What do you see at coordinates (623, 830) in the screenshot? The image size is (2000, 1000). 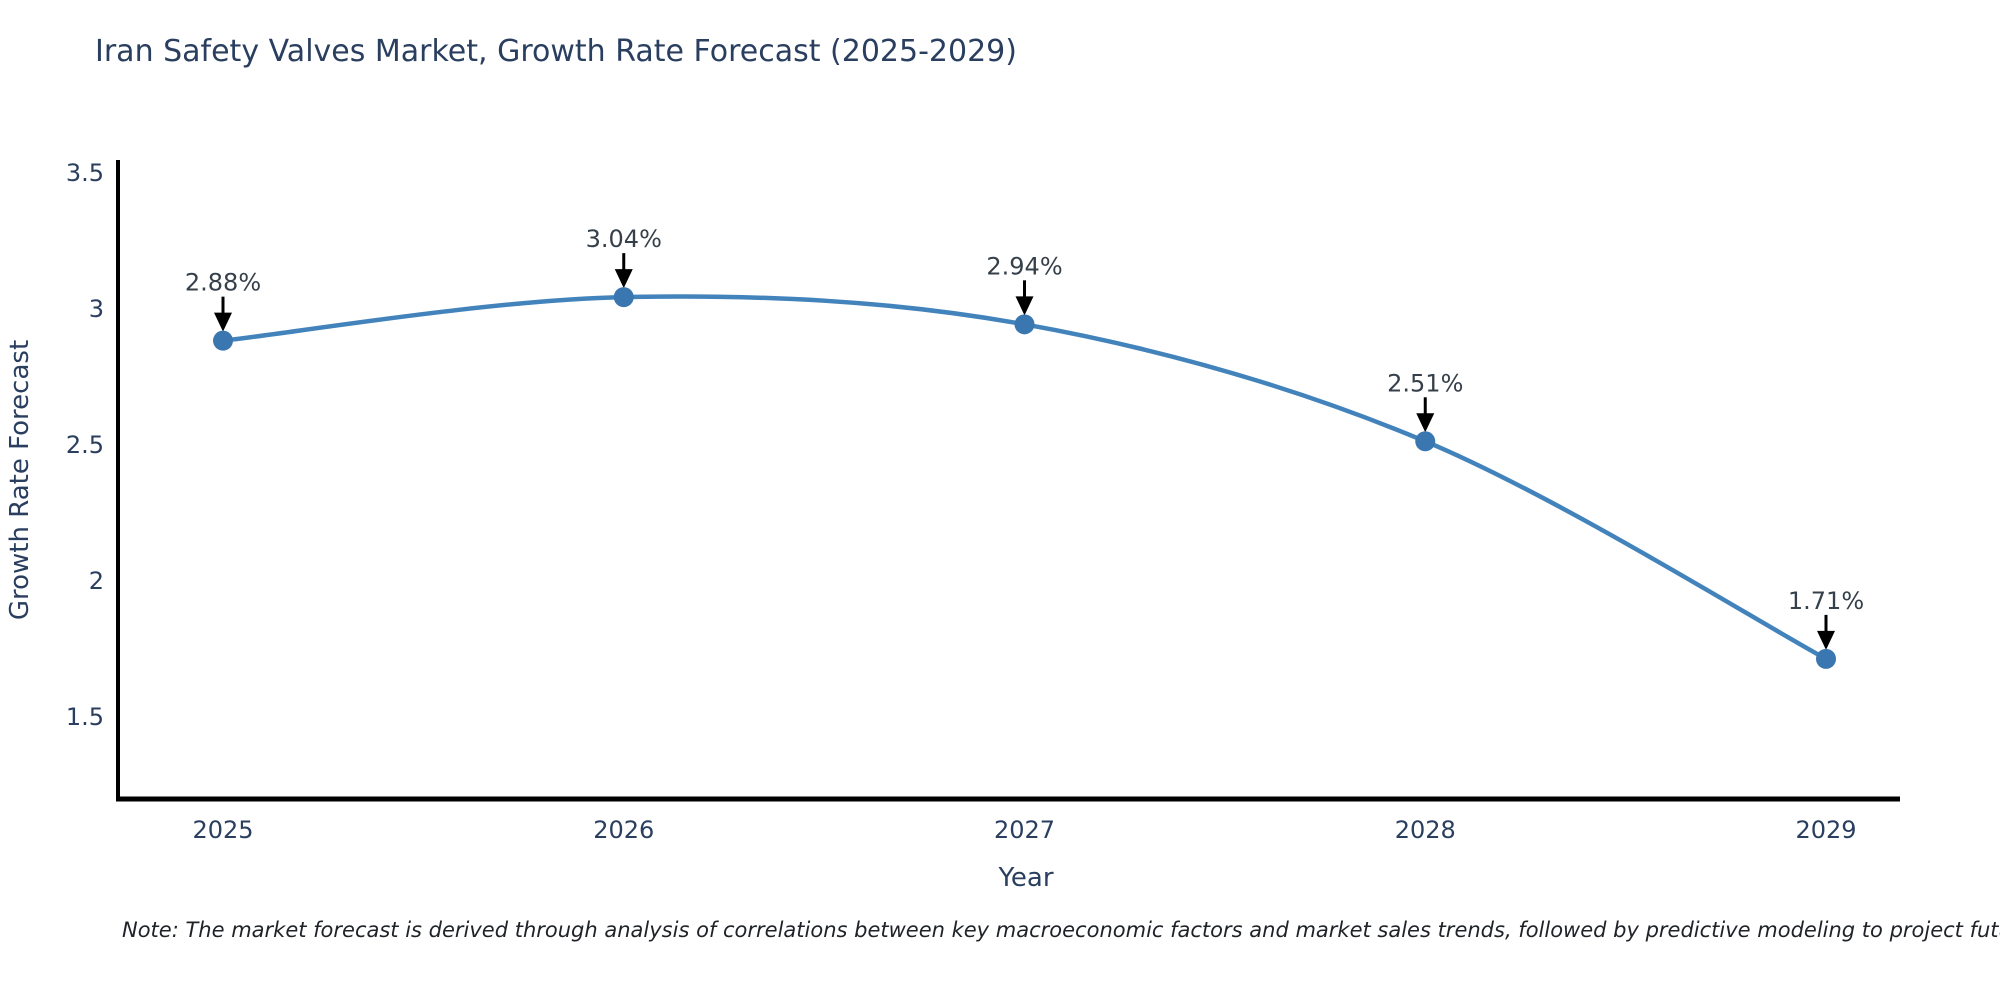 I see `x-tick-label: 2026` at bounding box center [623, 830].